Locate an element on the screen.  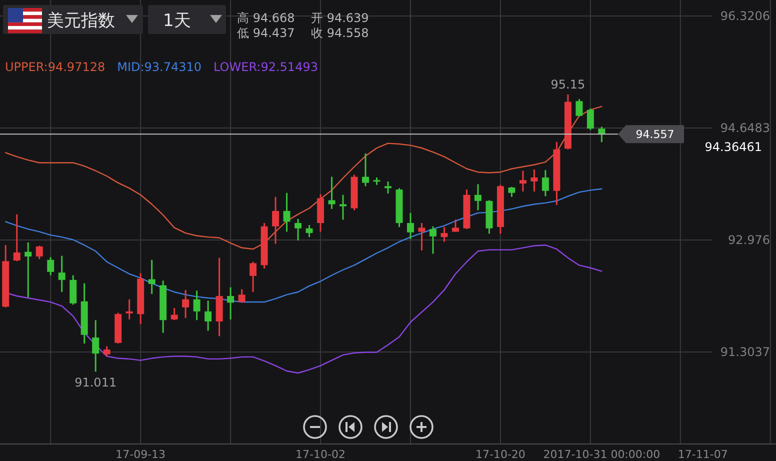
y-tick-label: 96.3206 is located at coordinates (745, 16).